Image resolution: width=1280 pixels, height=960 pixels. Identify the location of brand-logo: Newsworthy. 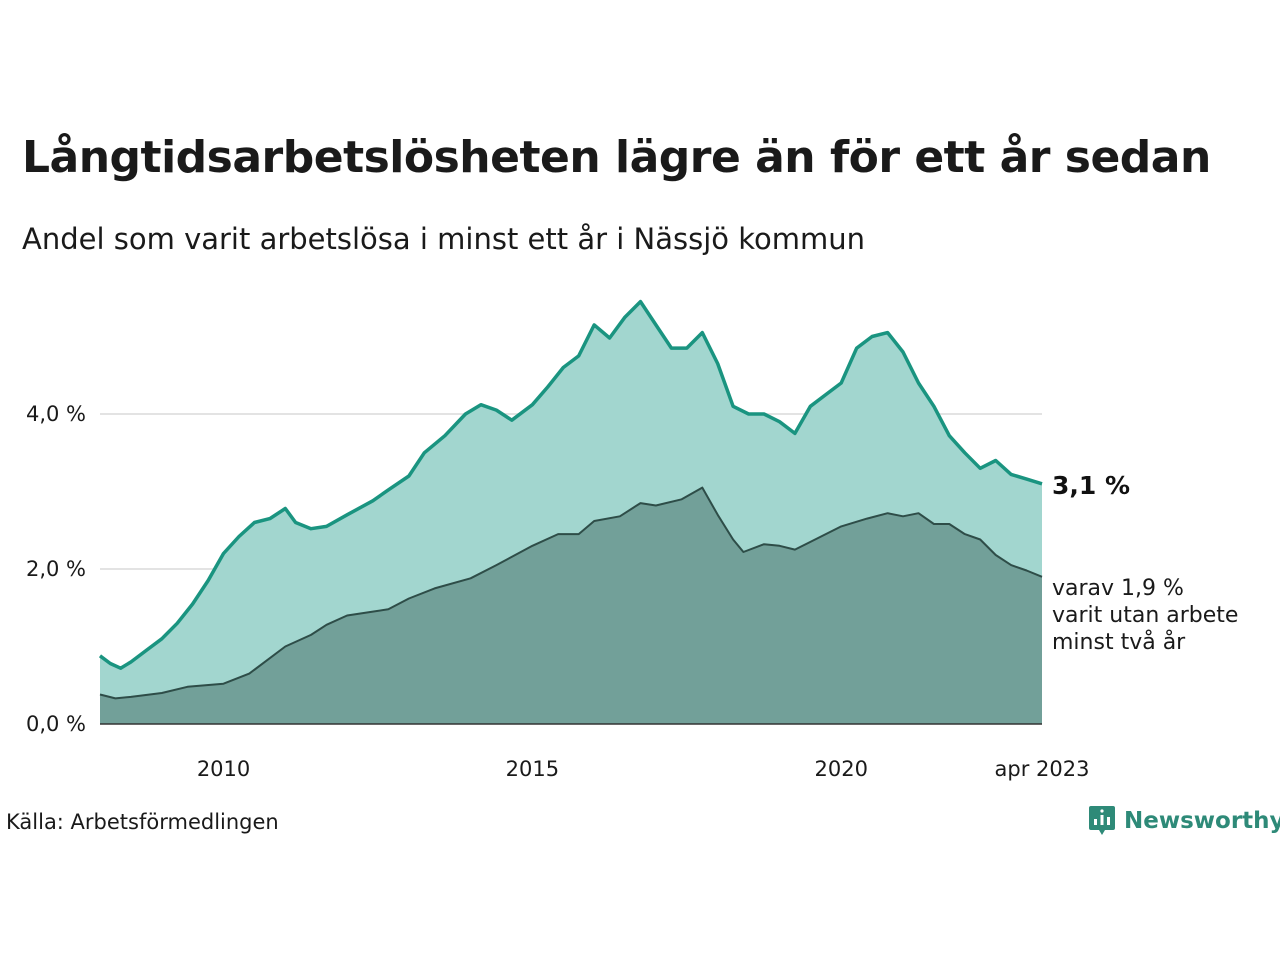
(1184, 821).